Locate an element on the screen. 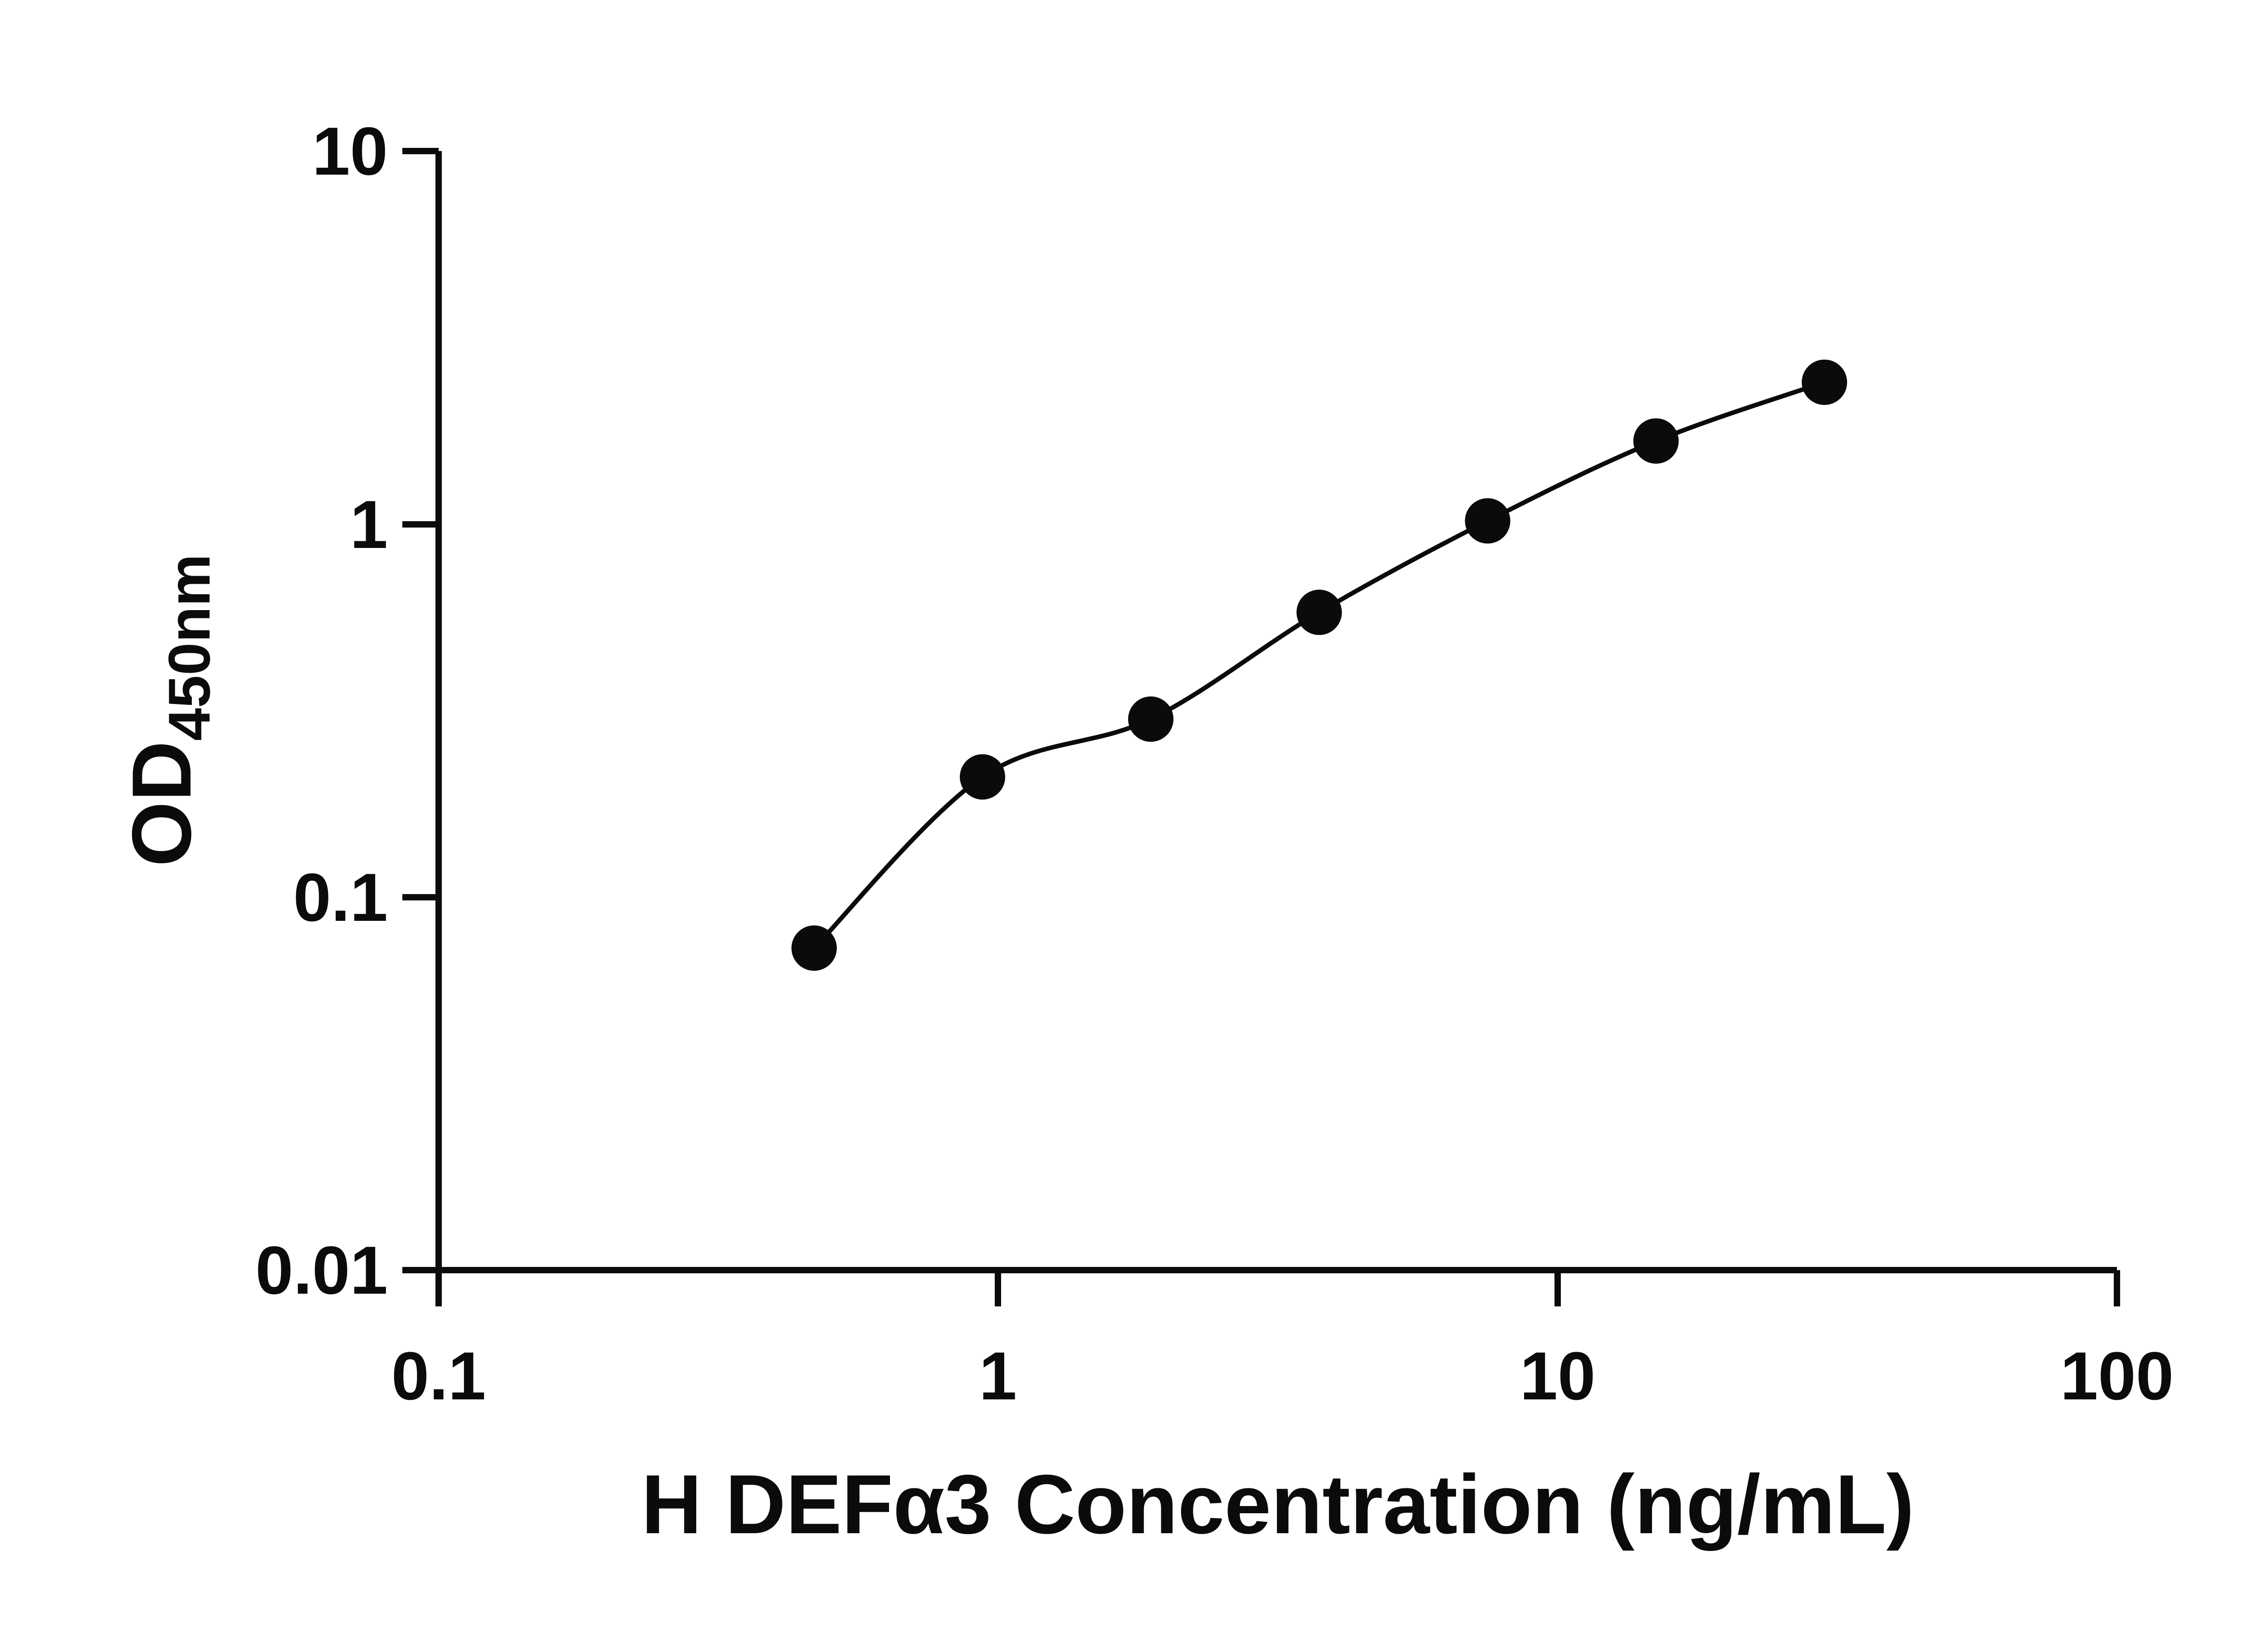  x-tick-label-0.1: 0.1 is located at coordinates (439, 1376).